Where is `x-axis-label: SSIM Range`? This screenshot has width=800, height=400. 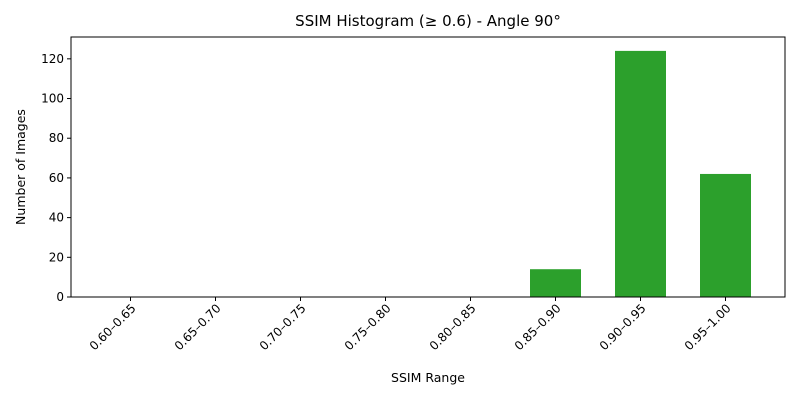
x-axis-label: SSIM Range is located at coordinates (428, 377).